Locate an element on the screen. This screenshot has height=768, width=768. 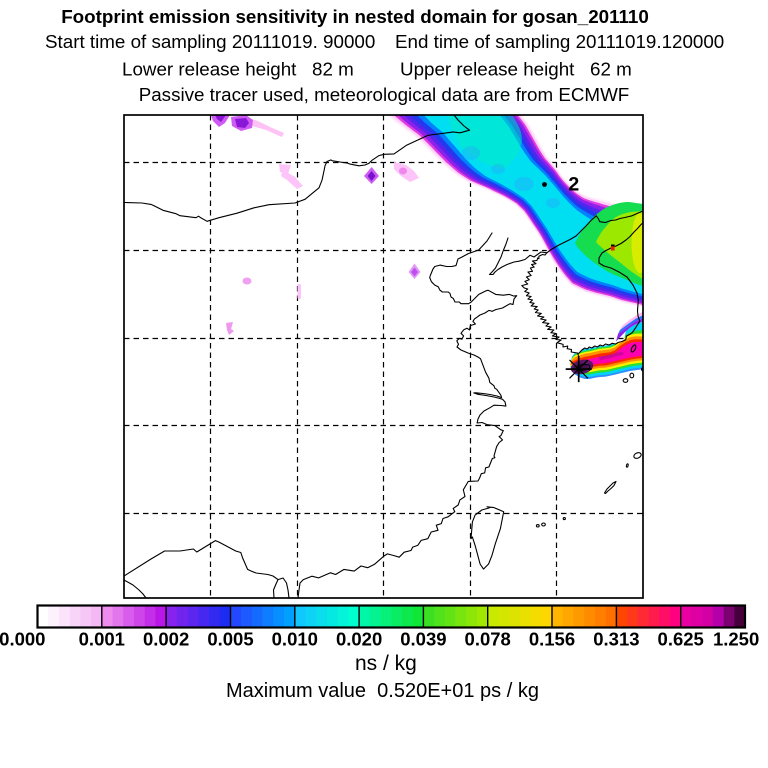
svg-text: 0.039 is located at coordinates (423, 639).